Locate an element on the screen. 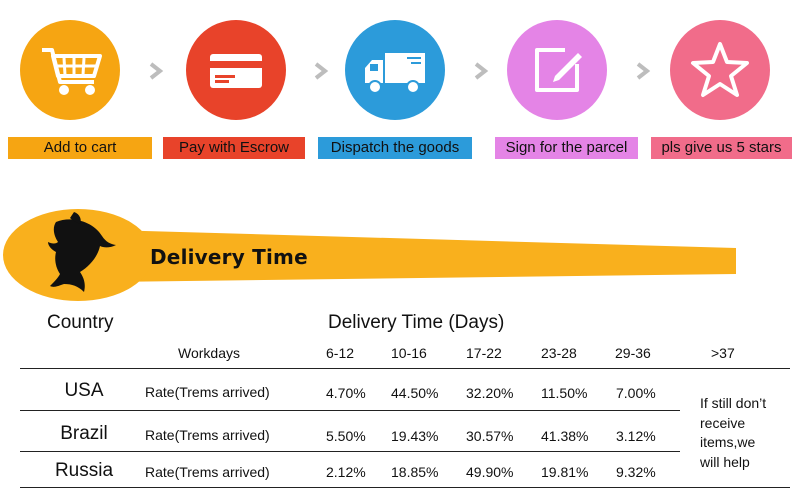 Image resolution: width=800 pixels, height=495 pixels. delivery-time-header: Delivery Time (Days) is located at coordinates (416, 322).